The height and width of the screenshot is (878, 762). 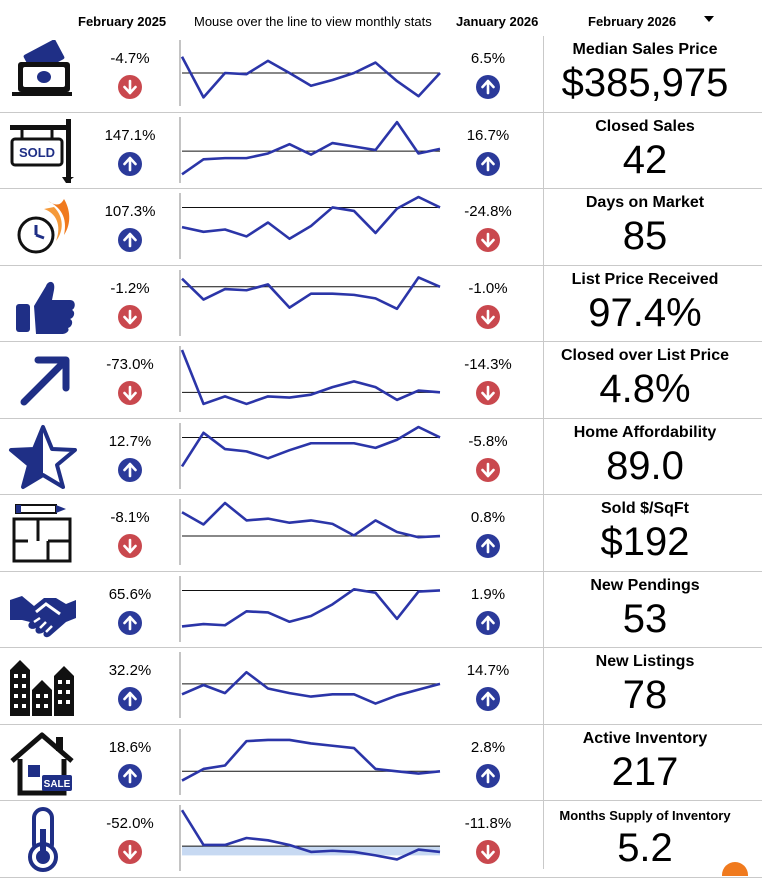 I want to click on sparkline-active-inventory, so click(x=311, y=761).